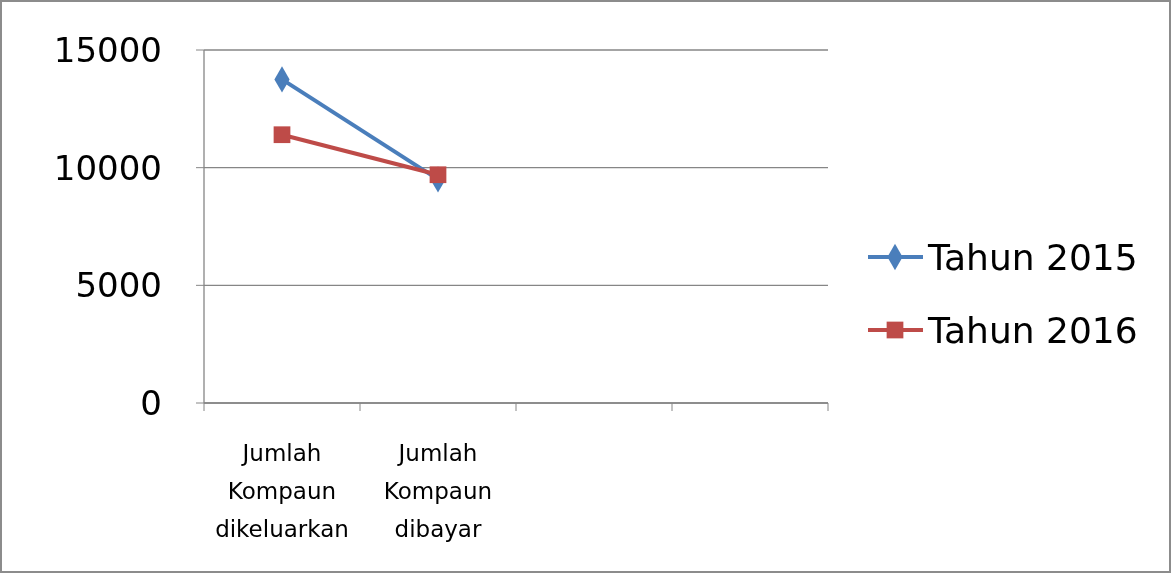 Image resolution: width=1171 pixels, height=573 pixels. What do you see at coordinates (282, 491) in the screenshot?
I see `x-tick-label: Jumlah Kompaun dikeluarkan` at bounding box center [282, 491].